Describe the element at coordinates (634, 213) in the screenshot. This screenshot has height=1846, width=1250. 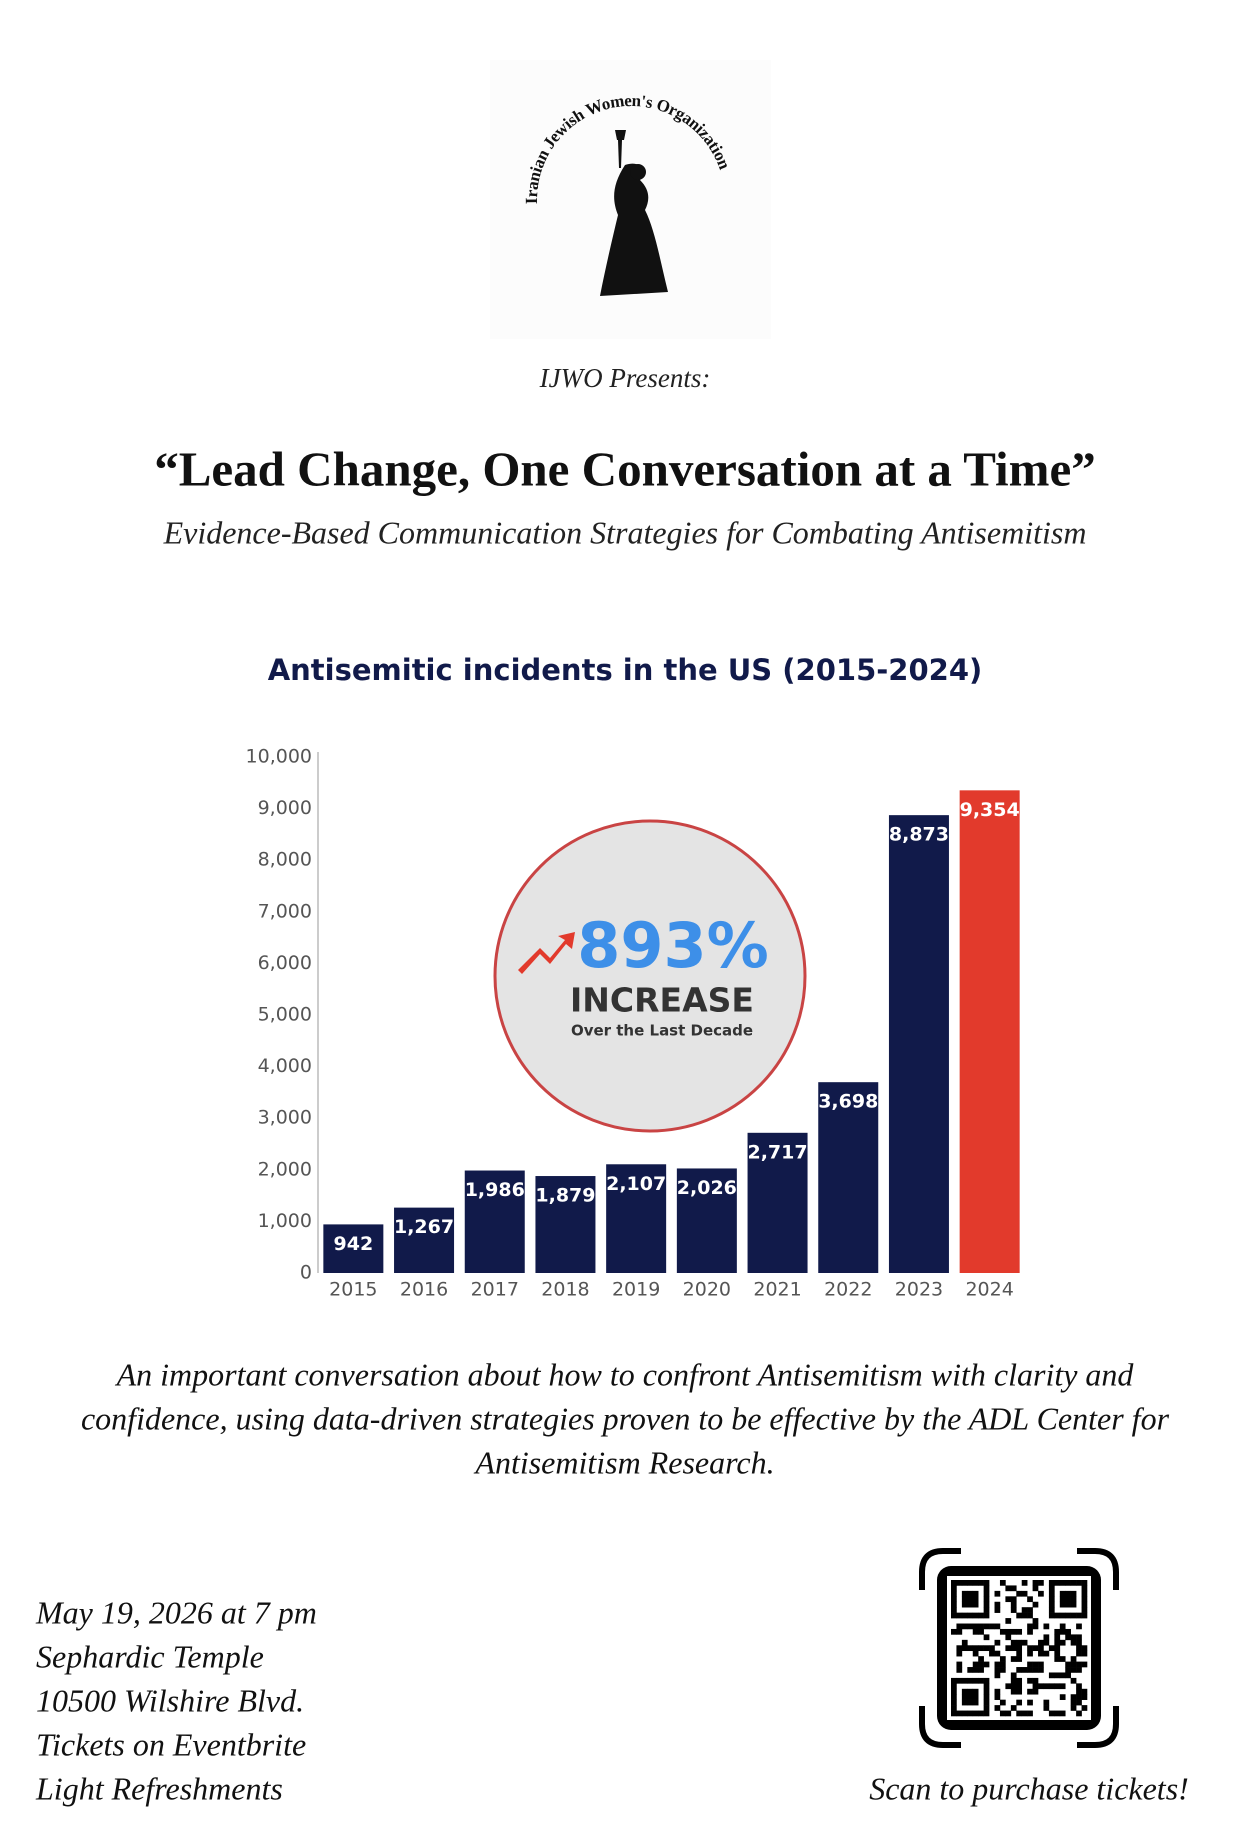
I see `logo-figure` at that location.